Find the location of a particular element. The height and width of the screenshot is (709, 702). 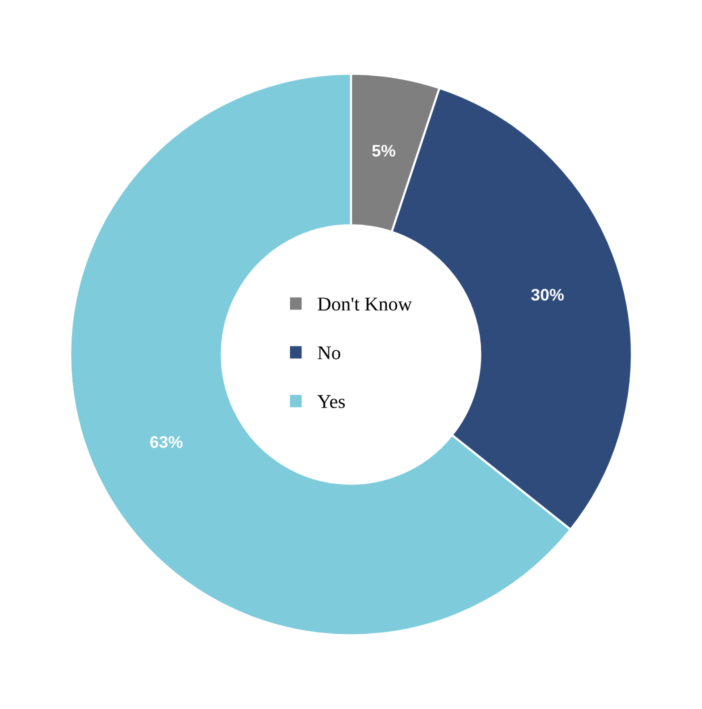

legend-label: Yes is located at coordinates (331, 401).